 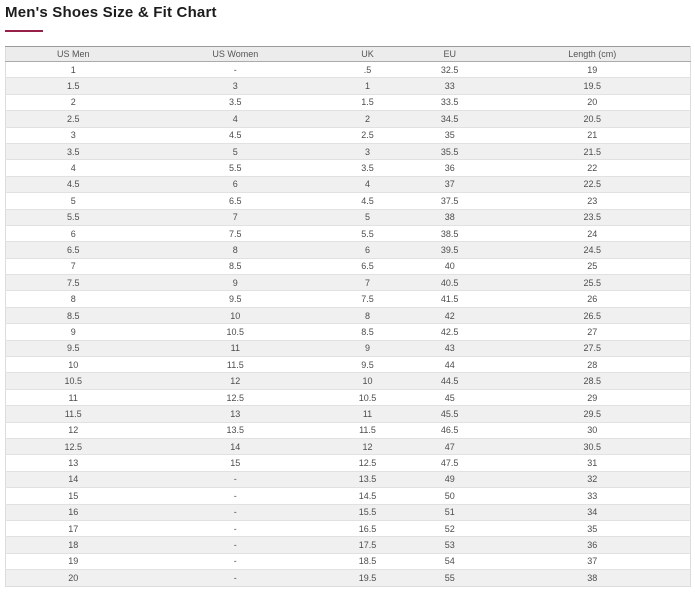 I want to click on table-row: 12.5 14 12 47 30.5, so click(x=348, y=446).